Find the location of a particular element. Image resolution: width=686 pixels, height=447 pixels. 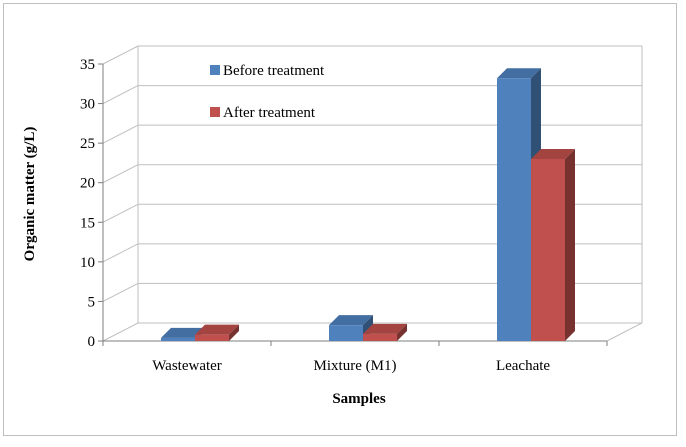

legend-label: Before treatment is located at coordinates (274, 71).